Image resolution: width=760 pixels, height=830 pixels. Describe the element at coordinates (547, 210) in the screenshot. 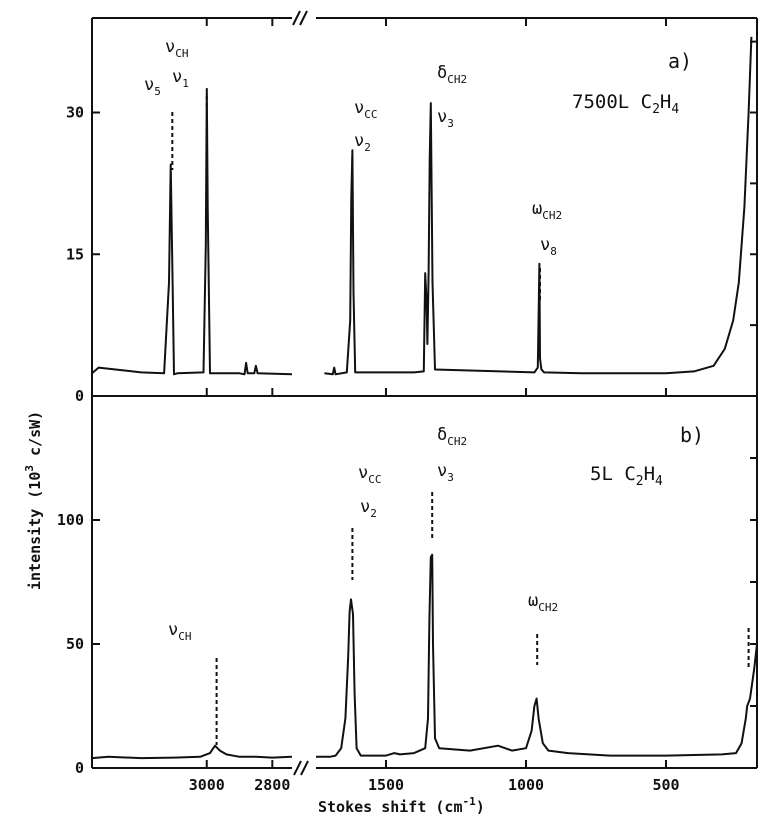

I see `ann-a-wch2: ωCH2` at that location.